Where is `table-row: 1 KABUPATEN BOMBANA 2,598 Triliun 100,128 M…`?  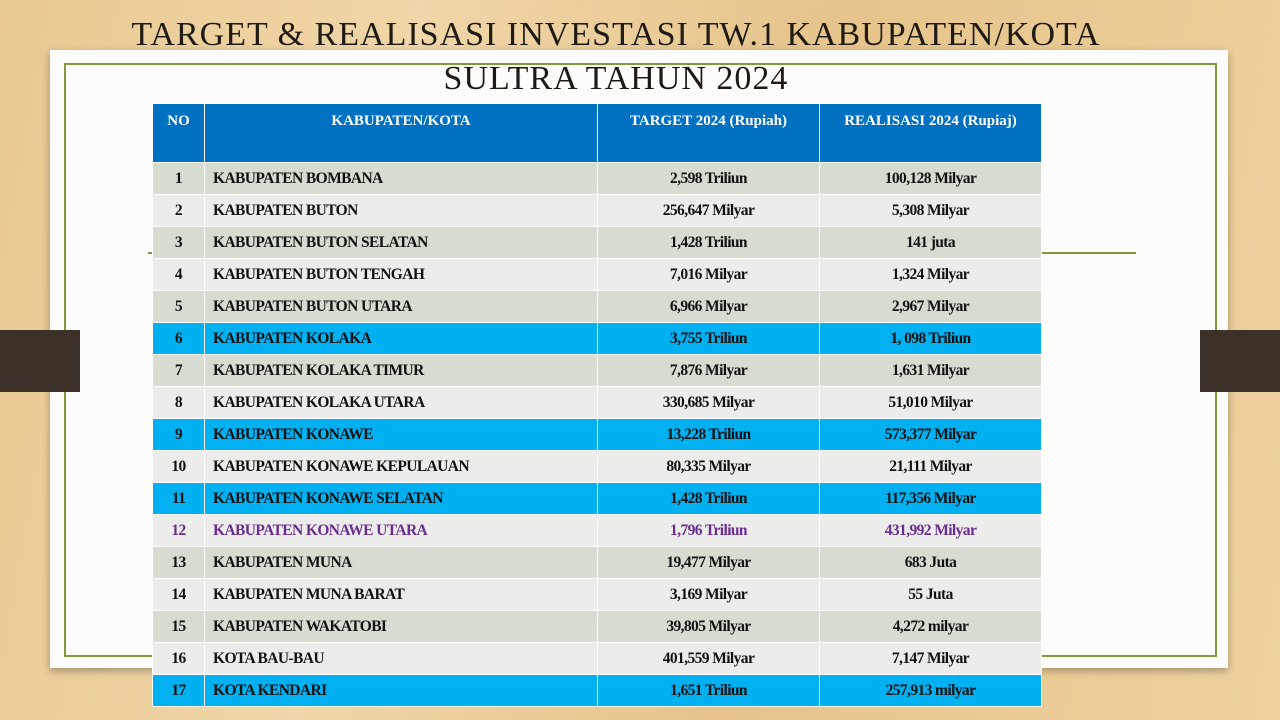
table-row: 1 KABUPATEN BOMBANA 2,598 Triliun 100,128 M… is located at coordinates (597, 178).